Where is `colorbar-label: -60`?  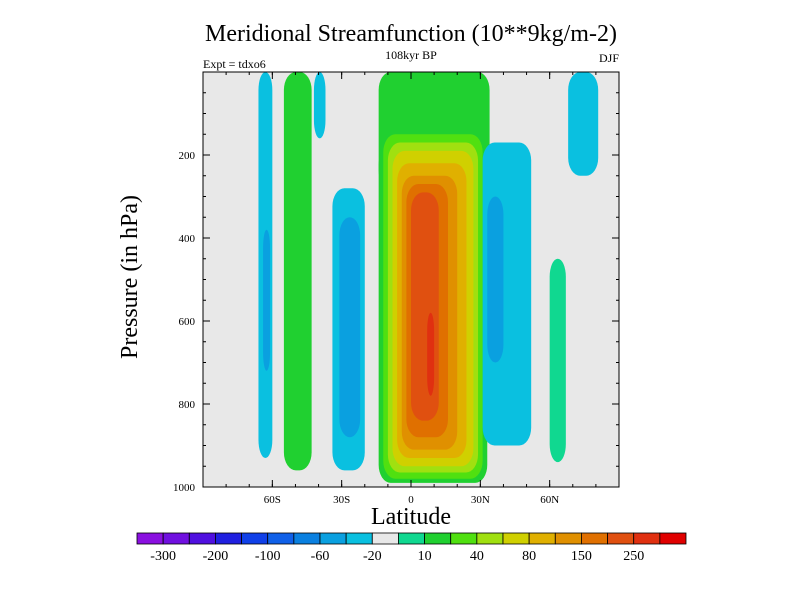 colorbar-label: -60 is located at coordinates (320, 556).